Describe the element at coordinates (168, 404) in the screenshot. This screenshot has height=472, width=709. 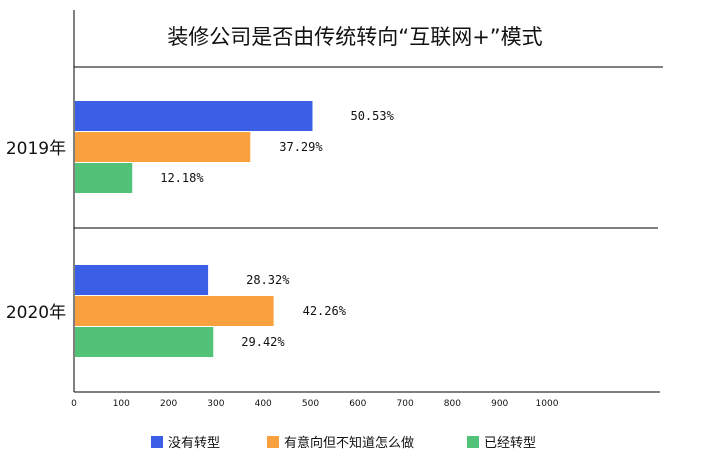
I see `x-tick-2: 200` at that location.